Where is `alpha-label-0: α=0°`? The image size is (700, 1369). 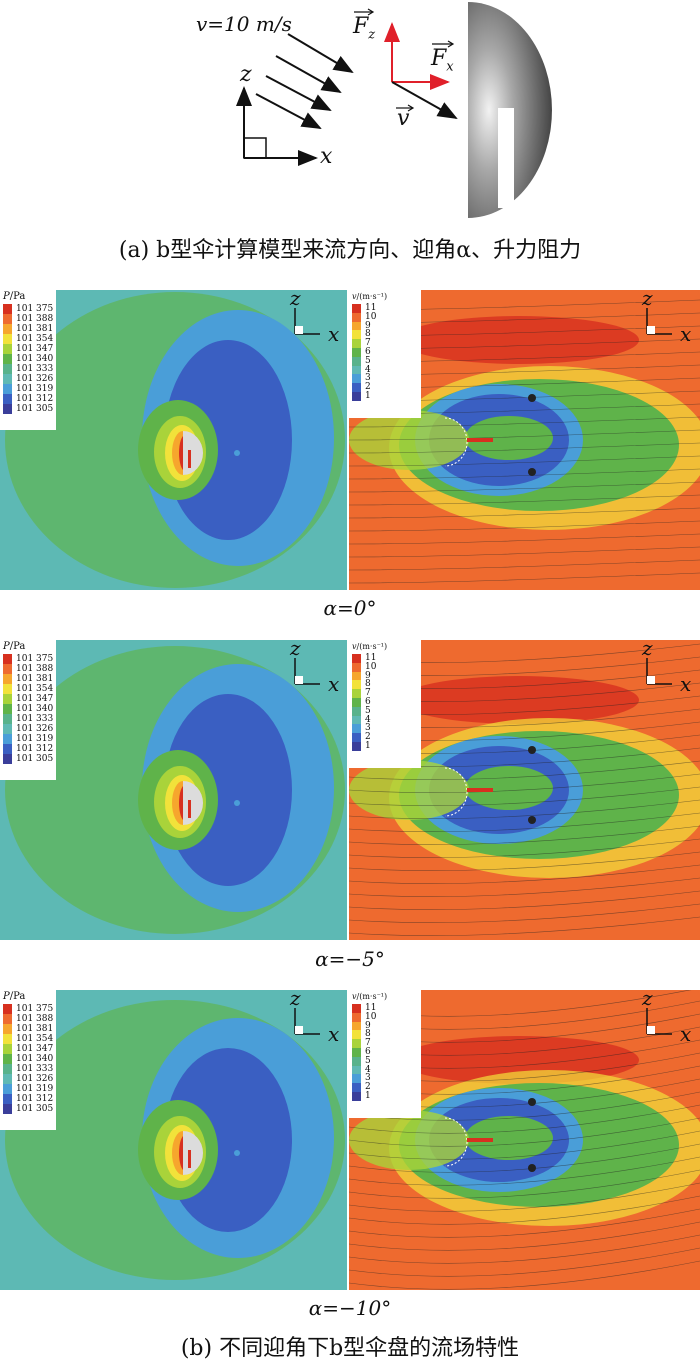
alpha-label-0: α=0° is located at coordinates (350, 608).